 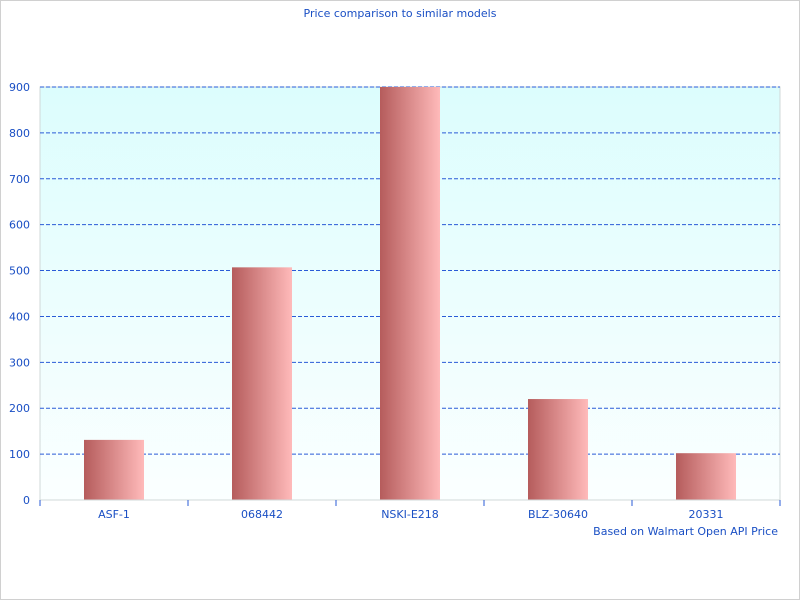 What do you see at coordinates (19, 454) in the screenshot?
I see `y-tick-label: 100` at bounding box center [19, 454].